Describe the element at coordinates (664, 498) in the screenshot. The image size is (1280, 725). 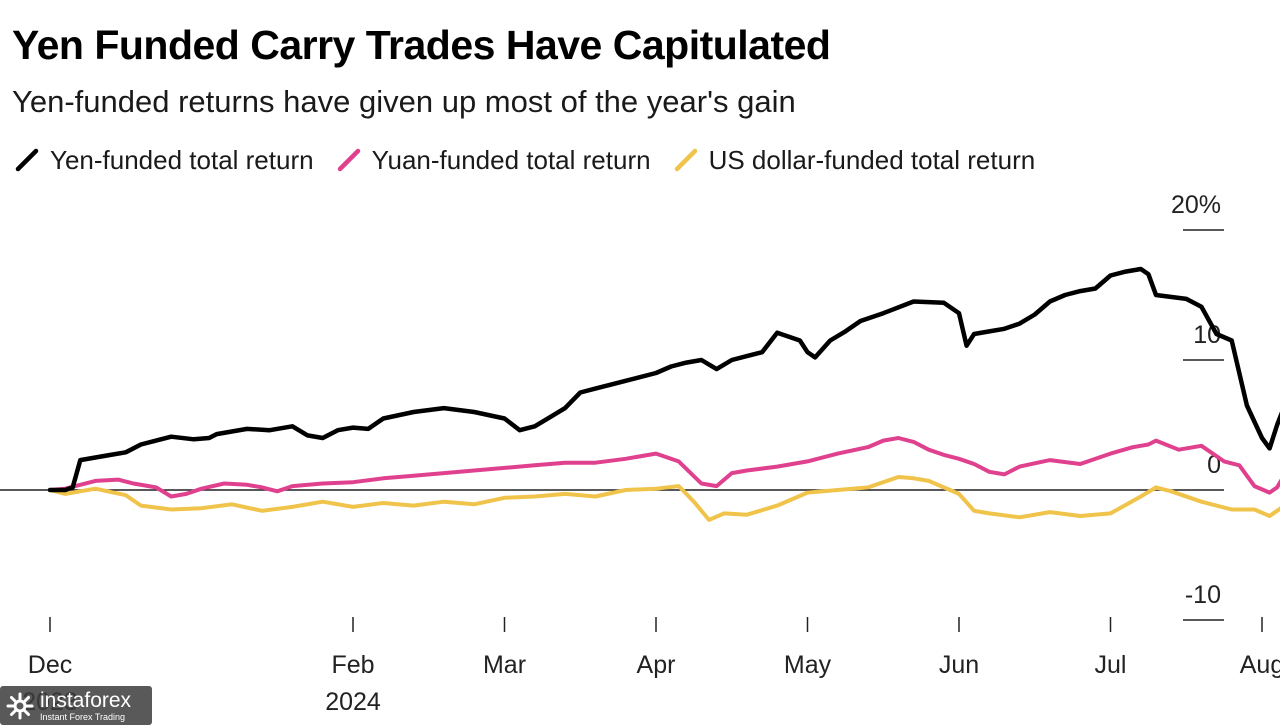
I see `series-line-usd` at that location.